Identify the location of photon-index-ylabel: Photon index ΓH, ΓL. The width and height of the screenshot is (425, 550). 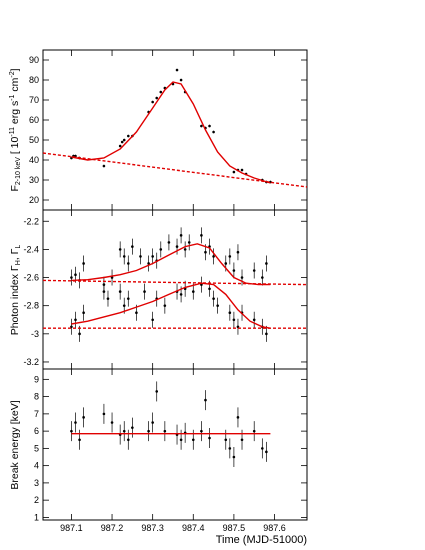
(15, 290).